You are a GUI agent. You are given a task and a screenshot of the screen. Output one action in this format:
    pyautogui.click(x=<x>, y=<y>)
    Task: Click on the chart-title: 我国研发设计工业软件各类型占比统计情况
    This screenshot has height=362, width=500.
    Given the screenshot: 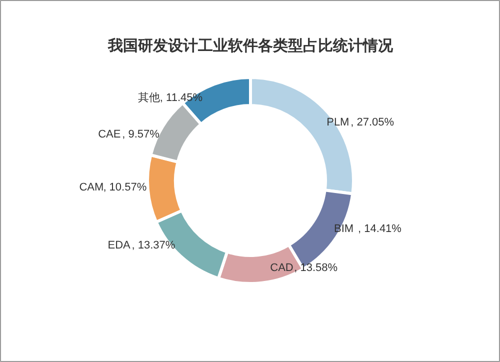 What is the action you would take?
    pyautogui.click(x=250, y=45)
    